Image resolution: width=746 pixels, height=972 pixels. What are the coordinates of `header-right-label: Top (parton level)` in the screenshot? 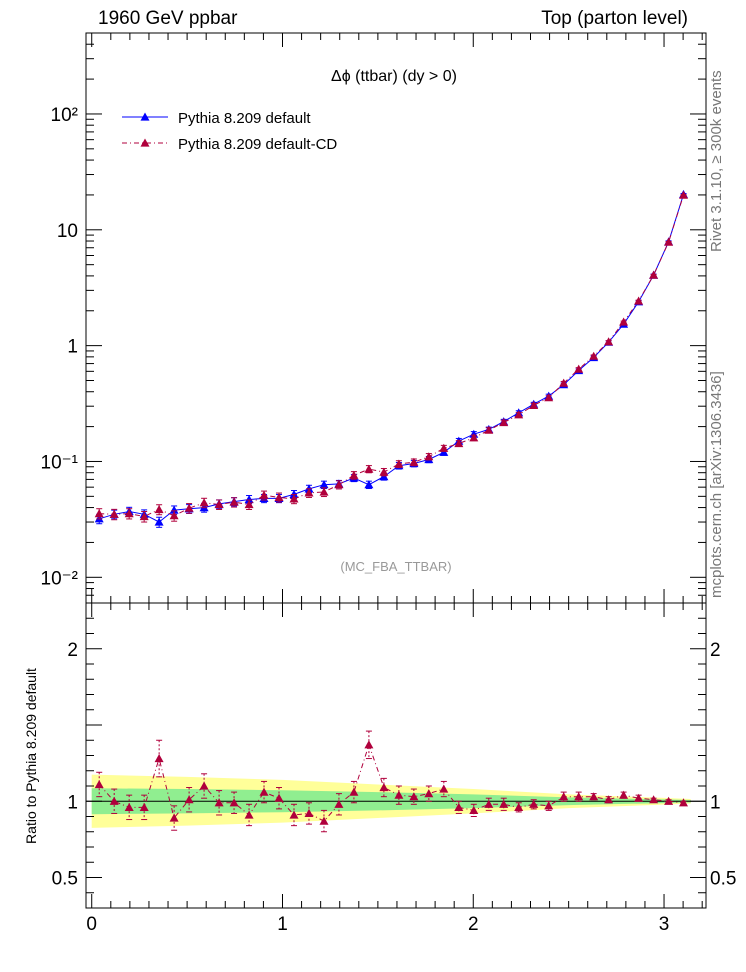 It's located at (614, 18).